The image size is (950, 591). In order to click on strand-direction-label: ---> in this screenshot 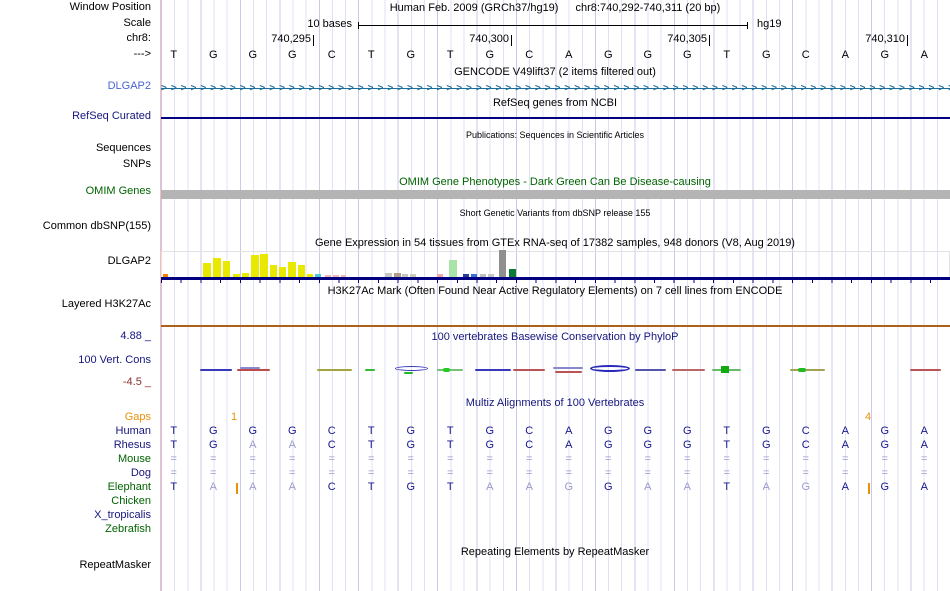, I will do `click(142, 54)`.